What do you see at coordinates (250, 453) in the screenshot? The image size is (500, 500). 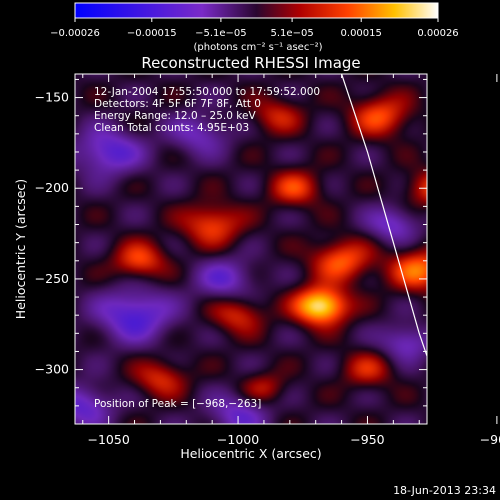 I see `x-axis-title: Heliocentric X (arcsec)` at bounding box center [250, 453].